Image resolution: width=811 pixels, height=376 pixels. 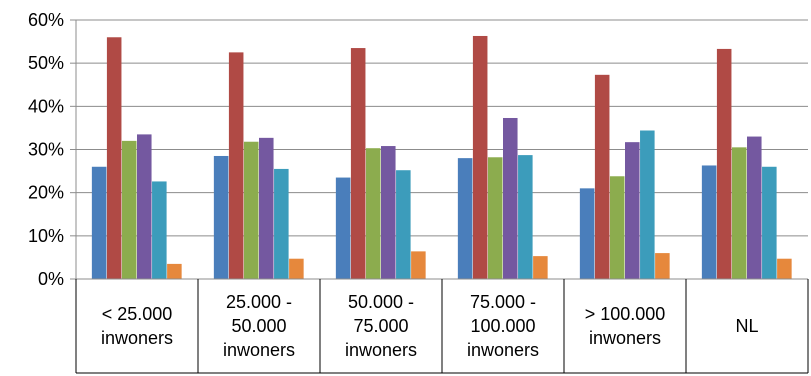 What do you see at coordinates (46, 106) in the screenshot?
I see `y-tick-label: 40%` at bounding box center [46, 106].